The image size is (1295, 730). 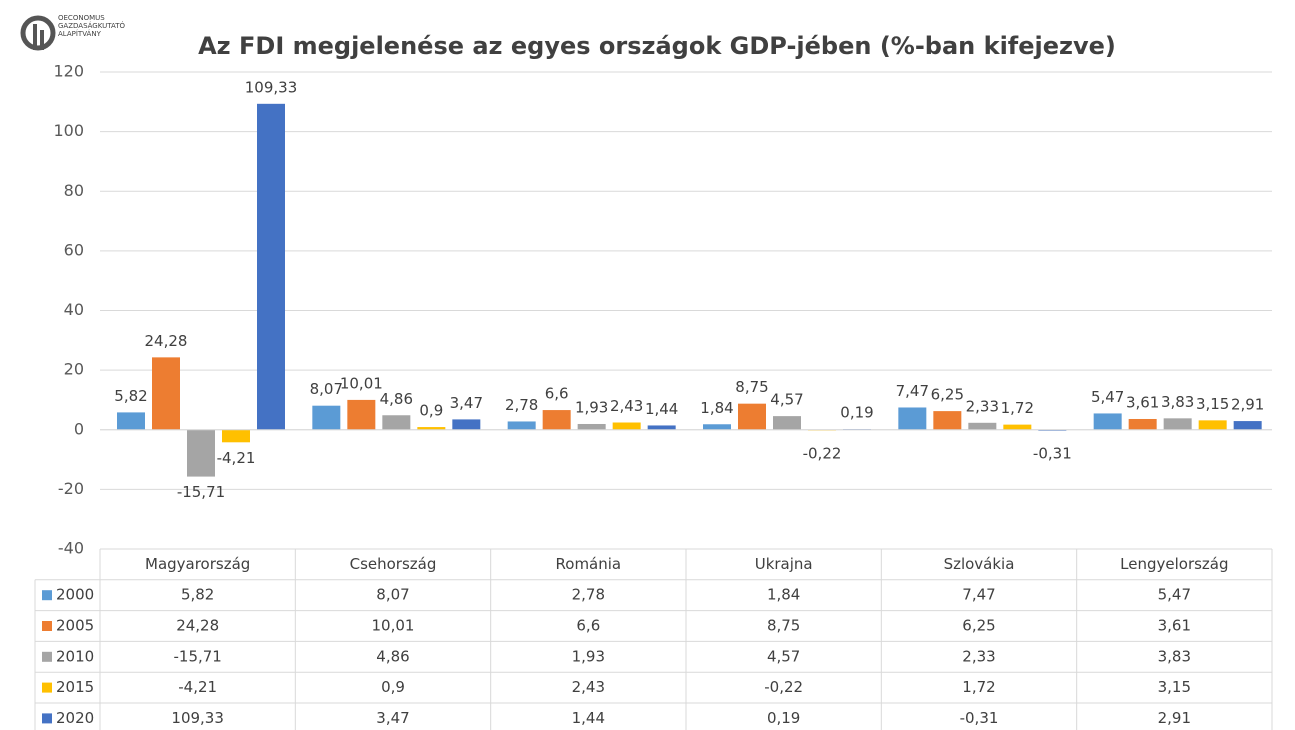 What do you see at coordinates (978, 687) in the screenshot?
I see `table-cell: 1,72` at bounding box center [978, 687].